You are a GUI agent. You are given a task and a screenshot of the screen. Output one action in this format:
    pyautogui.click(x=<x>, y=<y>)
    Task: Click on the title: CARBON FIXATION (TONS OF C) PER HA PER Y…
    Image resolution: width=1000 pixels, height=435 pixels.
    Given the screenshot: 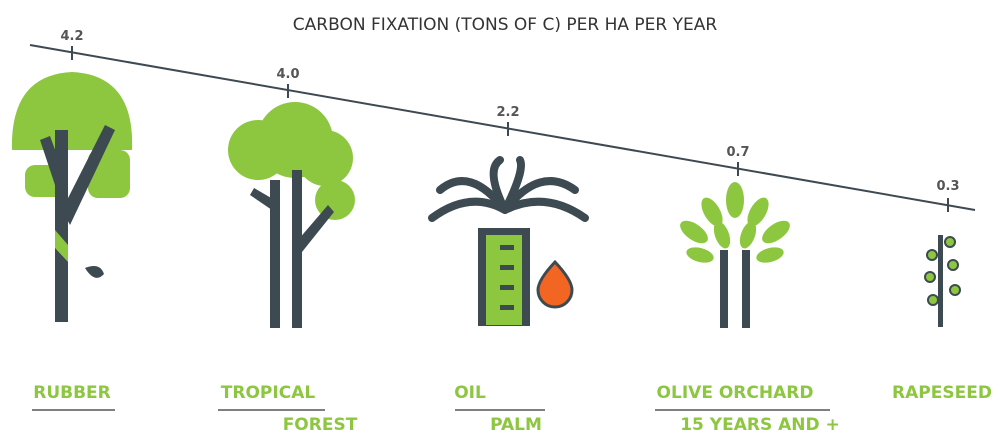 What is the action you would take?
    pyautogui.click(x=505, y=25)
    